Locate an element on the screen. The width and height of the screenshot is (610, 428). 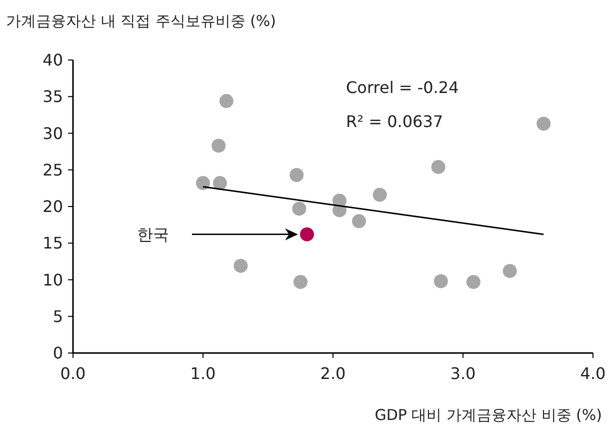
y-tick-label: 20 is located at coordinates (52, 206).